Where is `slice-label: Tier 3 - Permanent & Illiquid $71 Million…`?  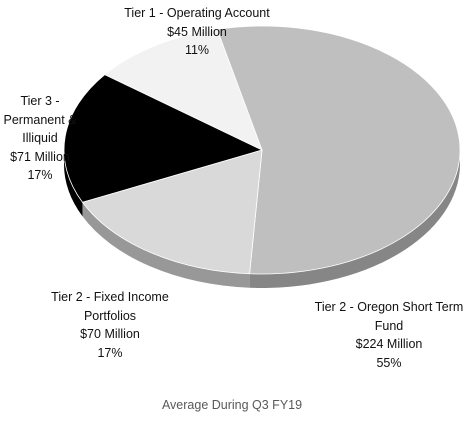 slice-label: Tier 3 - Permanent & Illiquid $71 Million… is located at coordinates (41, 138).